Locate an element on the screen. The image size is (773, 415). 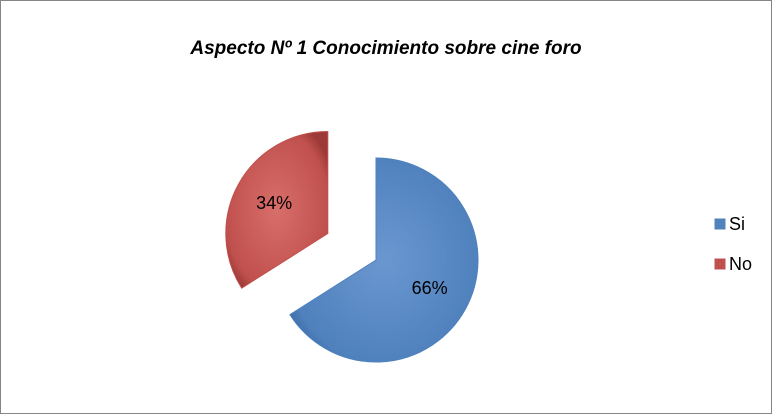
legend-label: No is located at coordinates (740, 264).